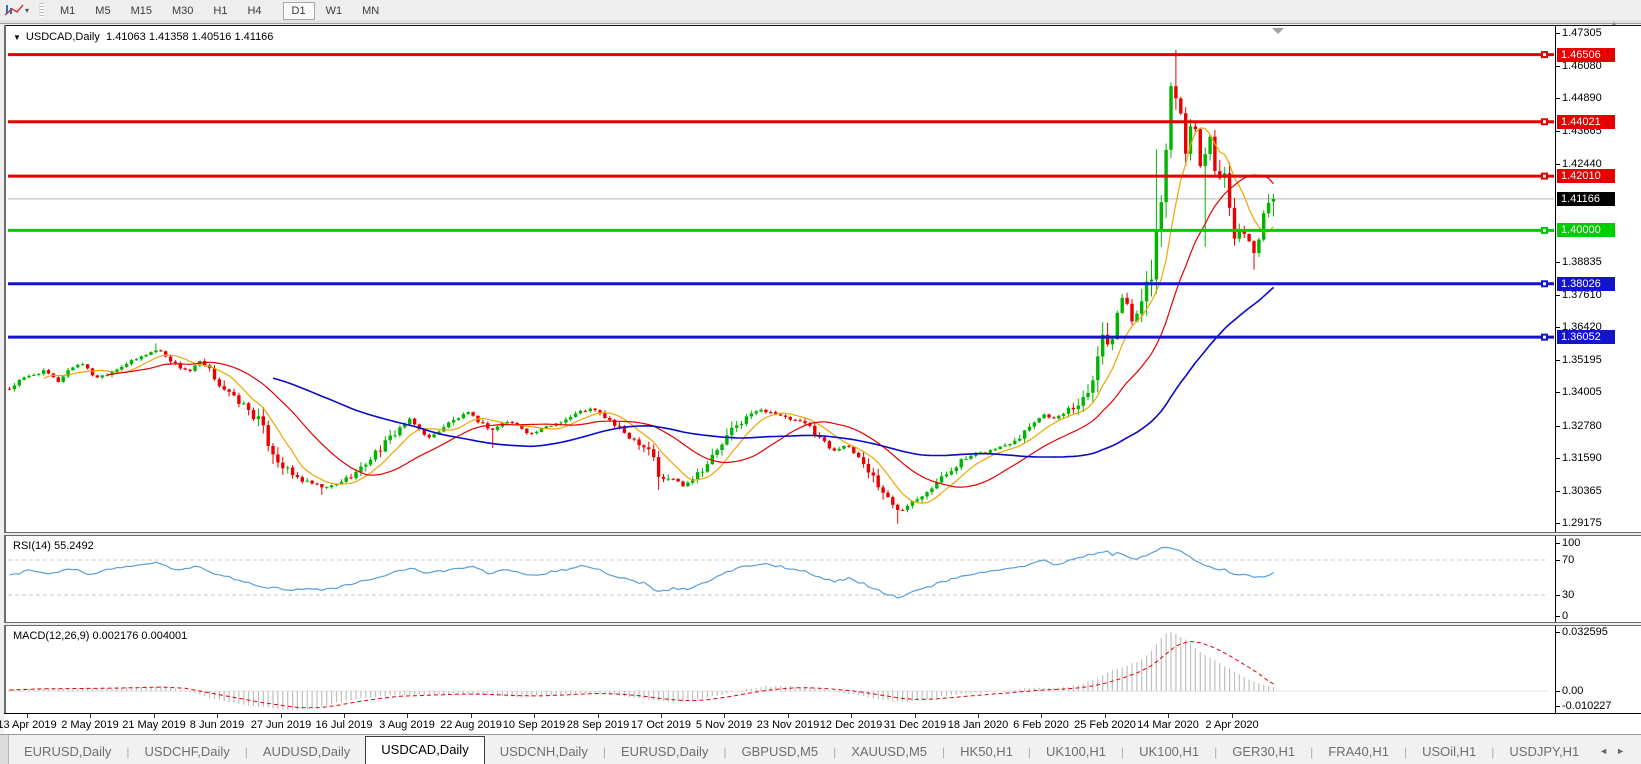 Image resolution: width=1641 pixels, height=764 pixels. Describe the element at coordinates (780, 669) in the screenshot. I see `macd-panel-canvas` at that location.